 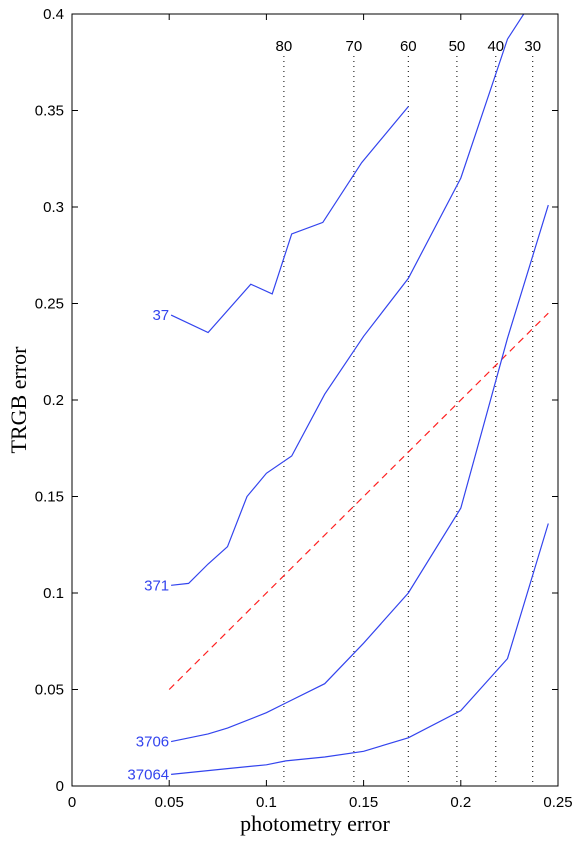 What do you see at coordinates (457, 46) in the screenshot?
I see `reference-label-50: 50` at bounding box center [457, 46].